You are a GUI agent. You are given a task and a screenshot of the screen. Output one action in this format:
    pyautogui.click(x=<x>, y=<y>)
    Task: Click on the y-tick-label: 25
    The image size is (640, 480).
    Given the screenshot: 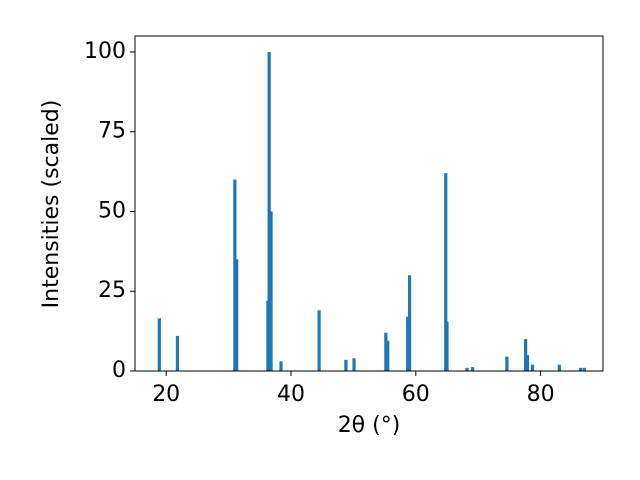 What is the action you would take?
    pyautogui.click(x=112, y=290)
    